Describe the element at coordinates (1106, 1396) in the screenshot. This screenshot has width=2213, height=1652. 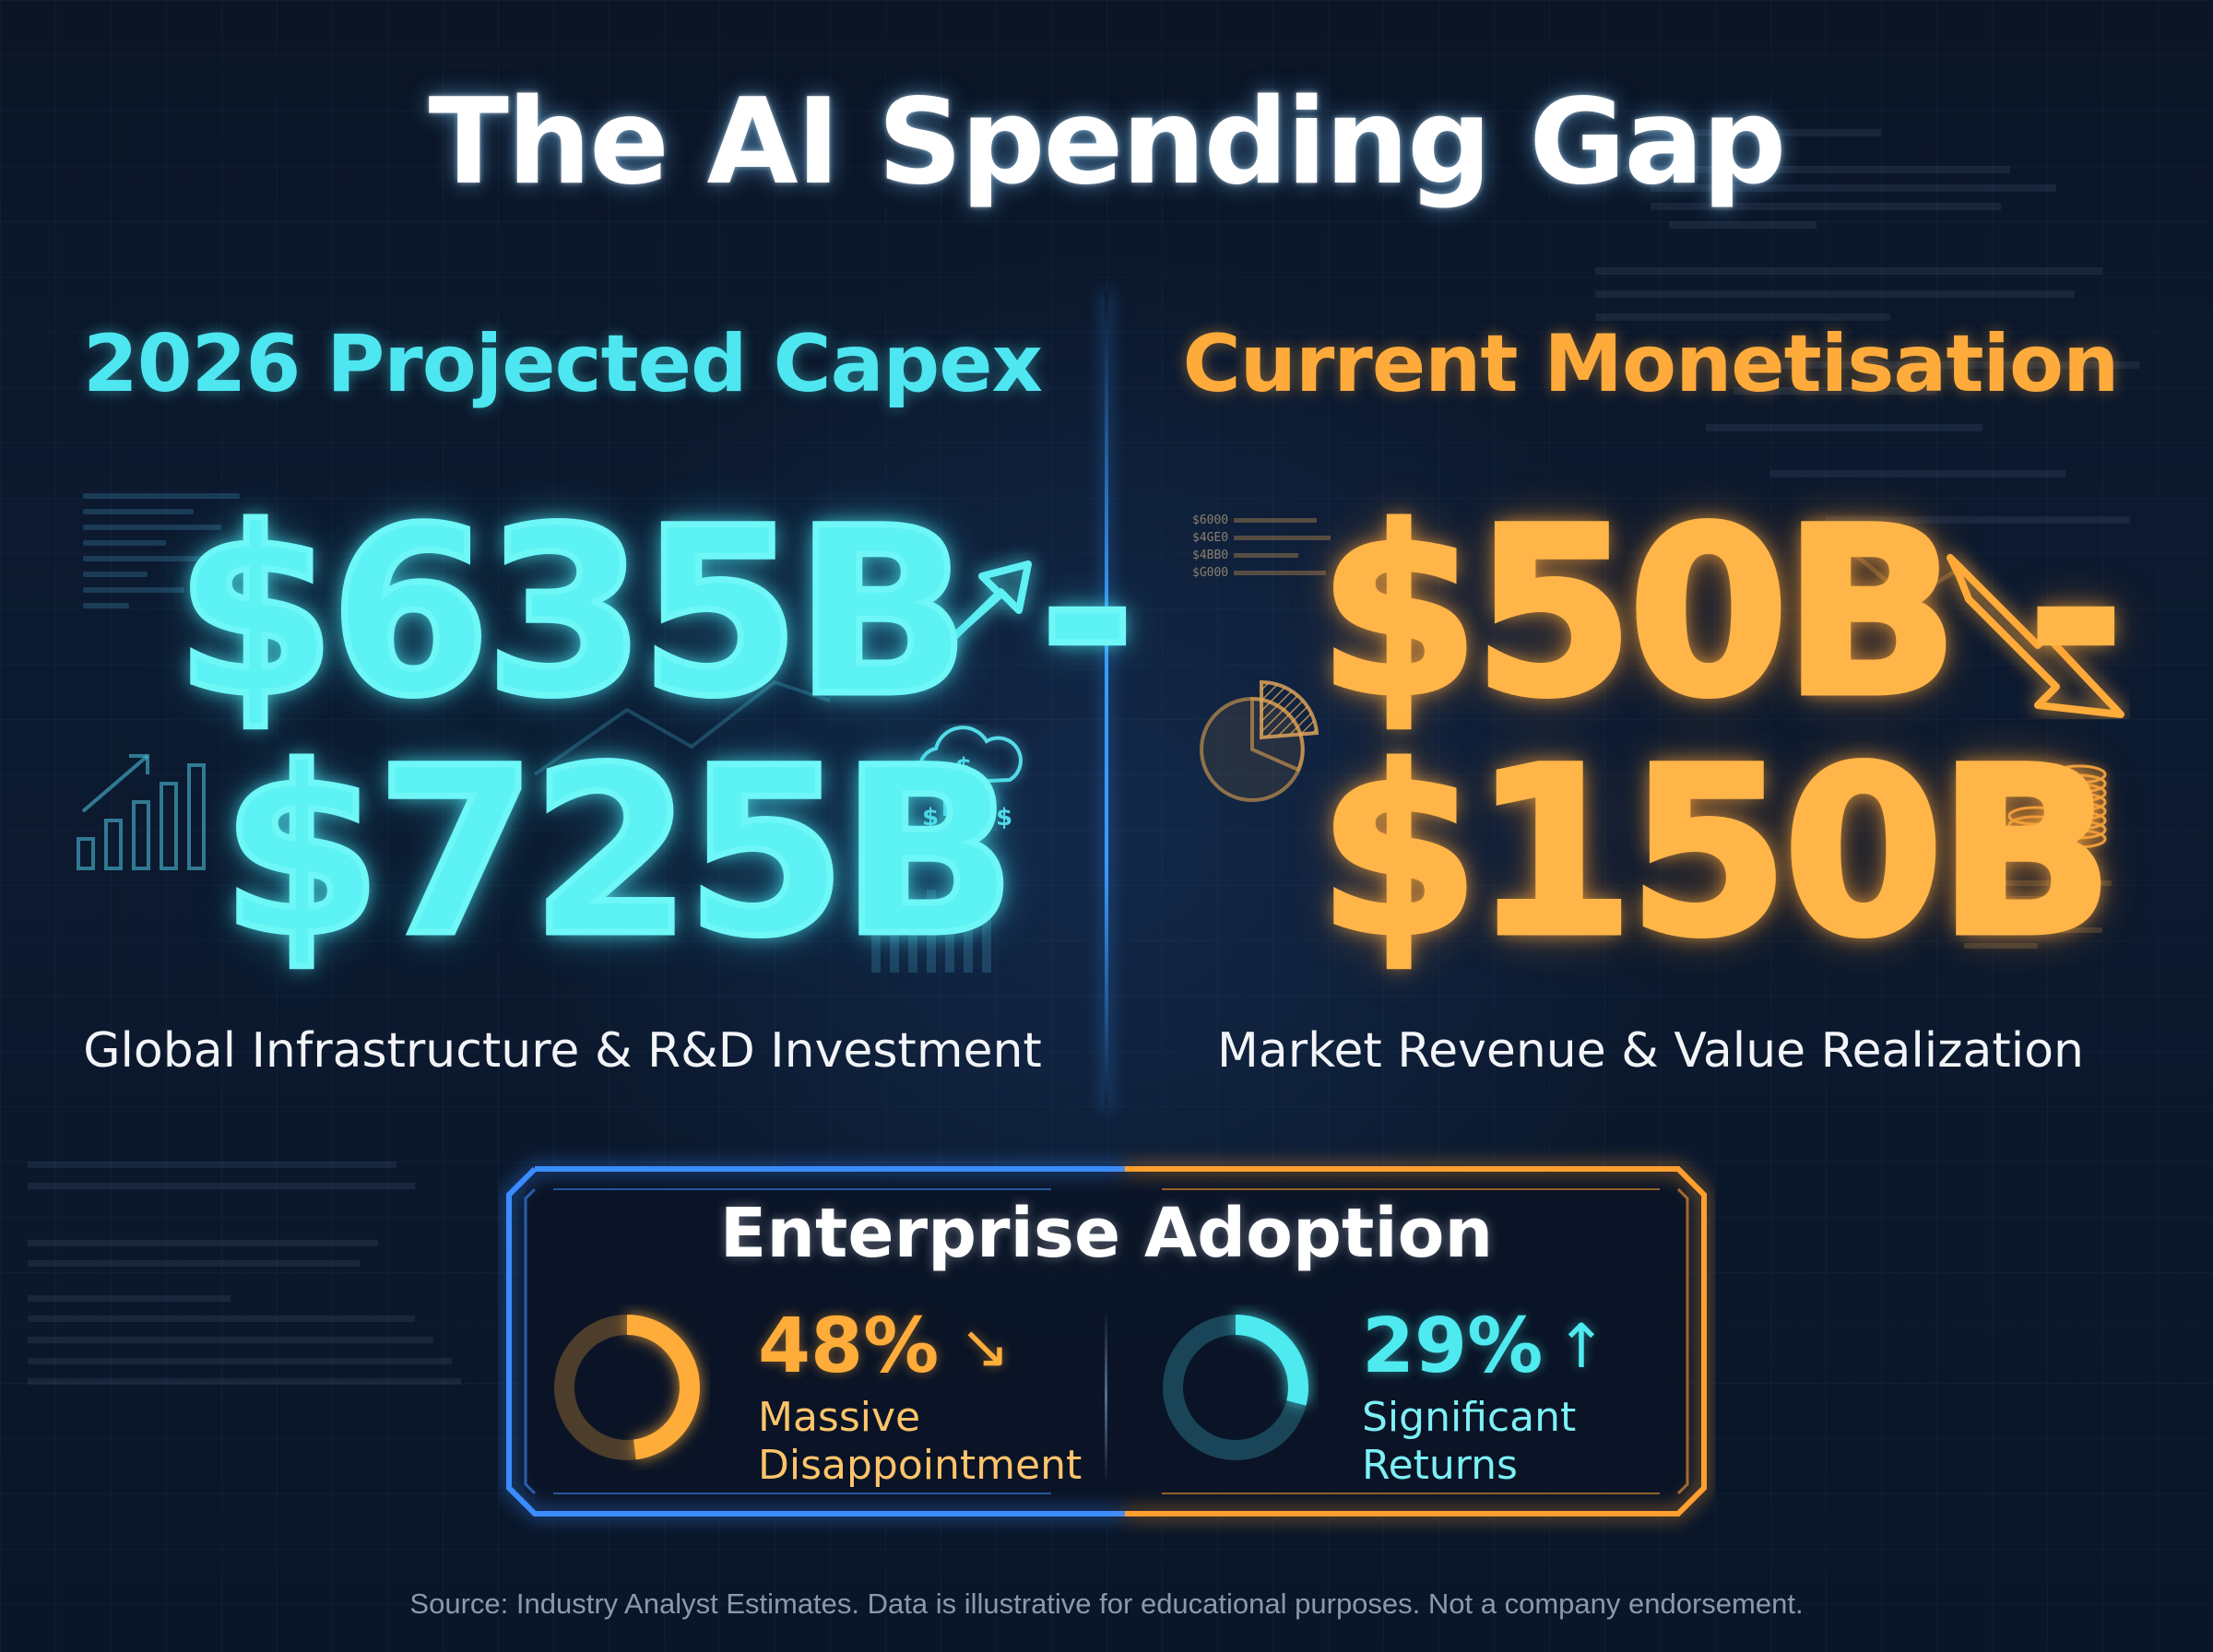
I see `adoption-divider` at that location.